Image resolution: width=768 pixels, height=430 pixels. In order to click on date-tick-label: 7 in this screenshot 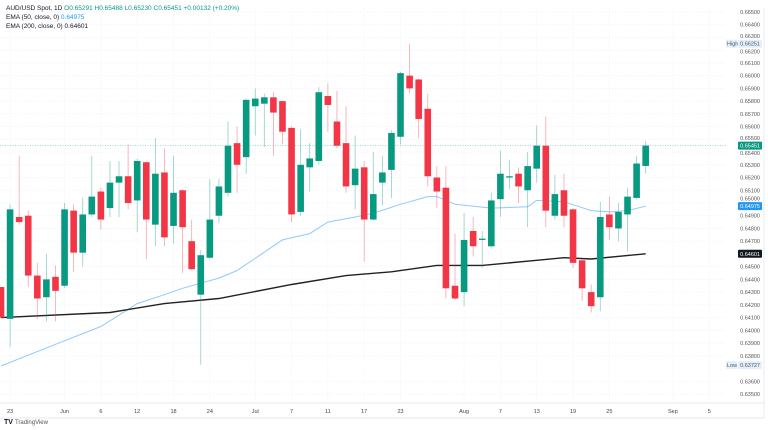, I will do `click(500, 412)`.